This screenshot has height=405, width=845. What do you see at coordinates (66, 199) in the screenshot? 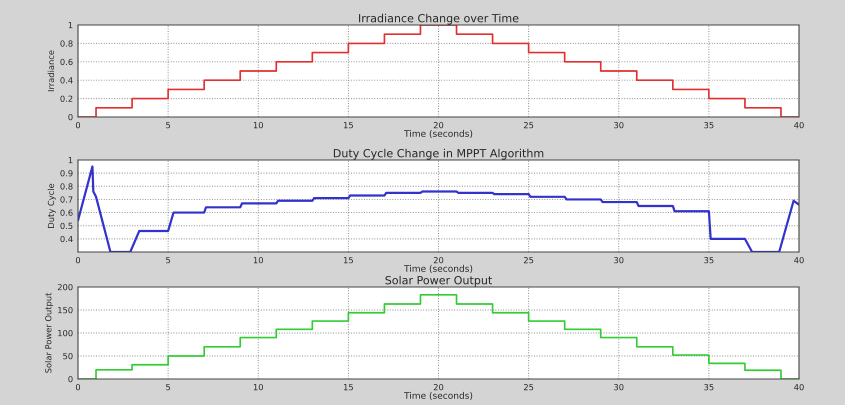
I see `y-tick-label: 0.7` at bounding box center [66, 199].